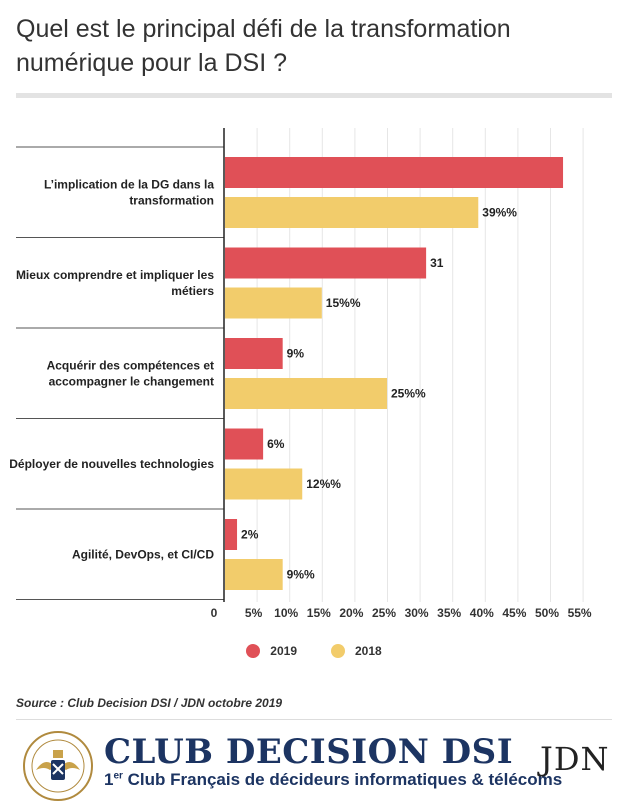  Describe the element at coordinates (514, 613) in the screenshot. I see `x-tick-label: 45%` at that location.